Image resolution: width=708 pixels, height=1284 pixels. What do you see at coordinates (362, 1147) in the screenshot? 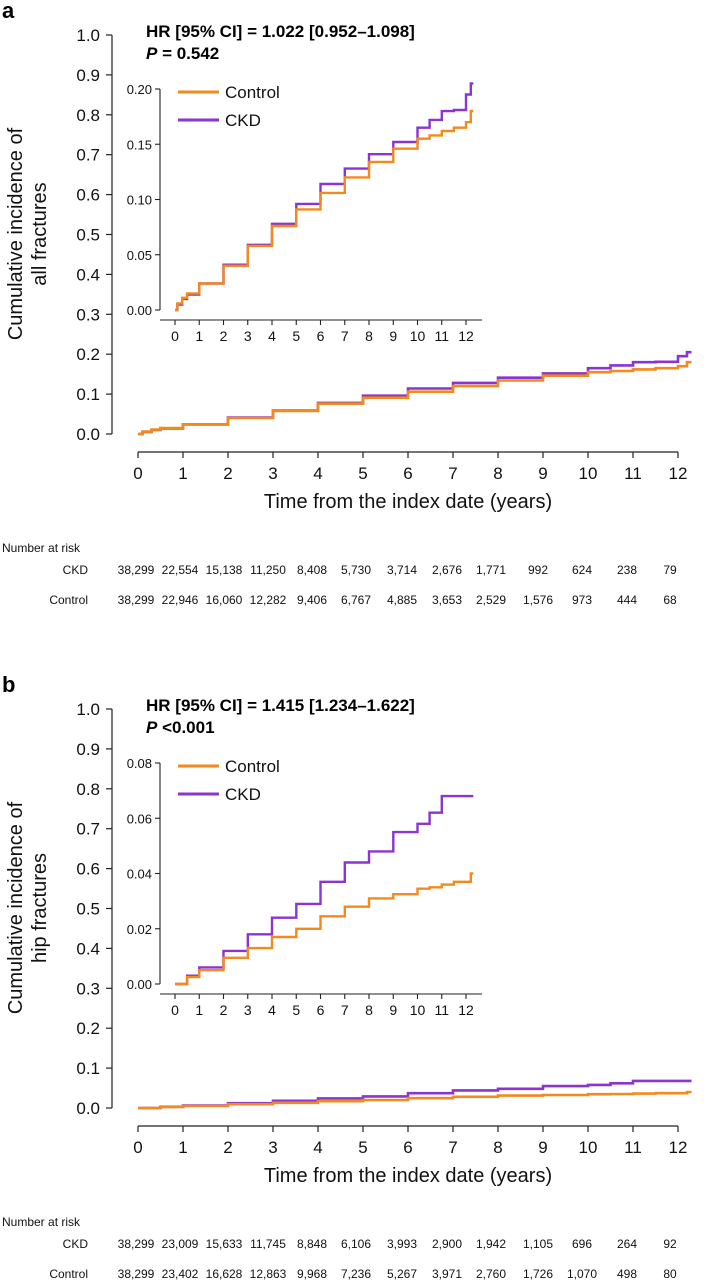
I see `x-tick-label: 5` at bounding box center [362, 1147].